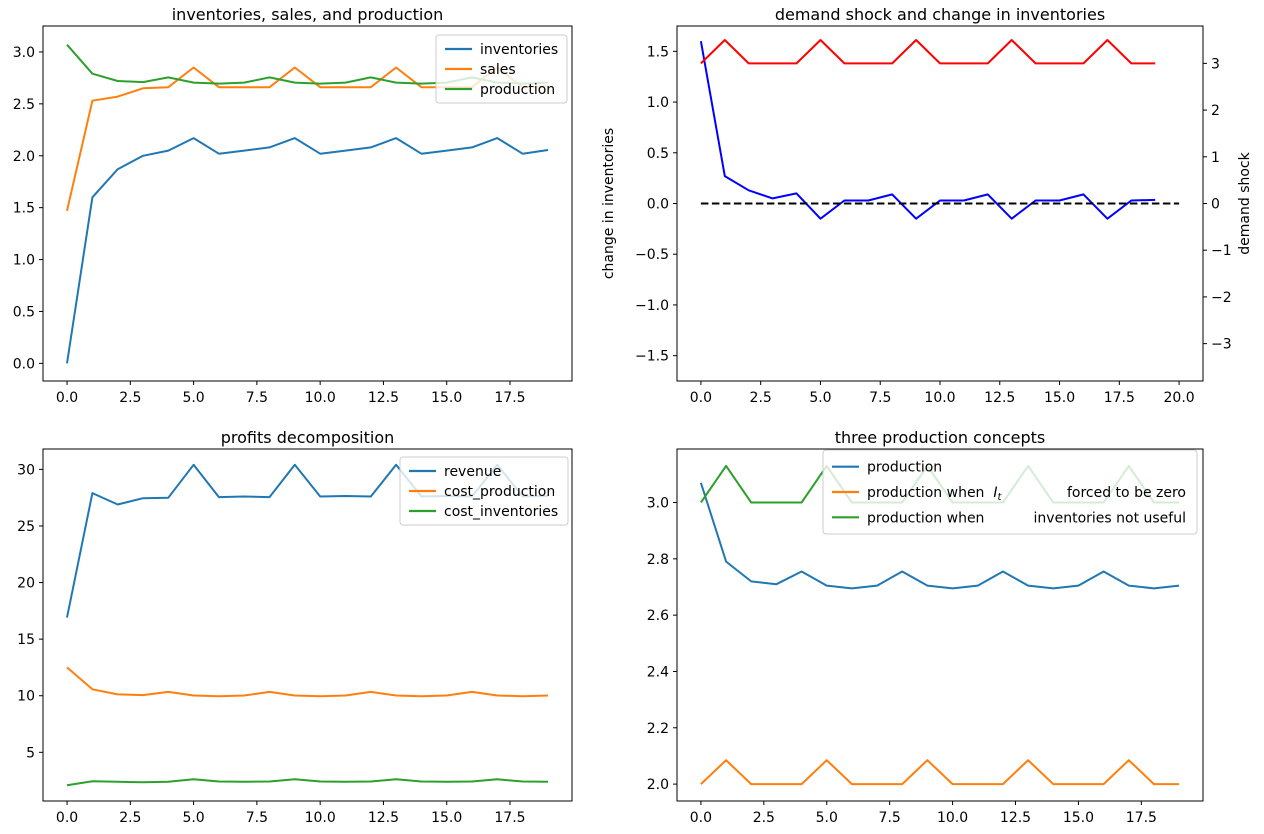  Describe the element at coordinates (652, 306) in the screenshot. I see `svg-text: −1.0` at that location.